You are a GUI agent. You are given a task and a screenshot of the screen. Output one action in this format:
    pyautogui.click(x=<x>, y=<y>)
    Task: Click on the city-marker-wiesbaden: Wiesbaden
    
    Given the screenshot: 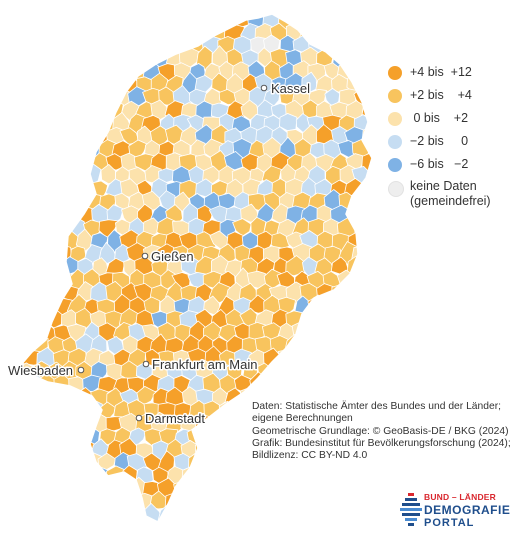 What is the action you would take?
    pyautogui.click(x=46, y=371)
    